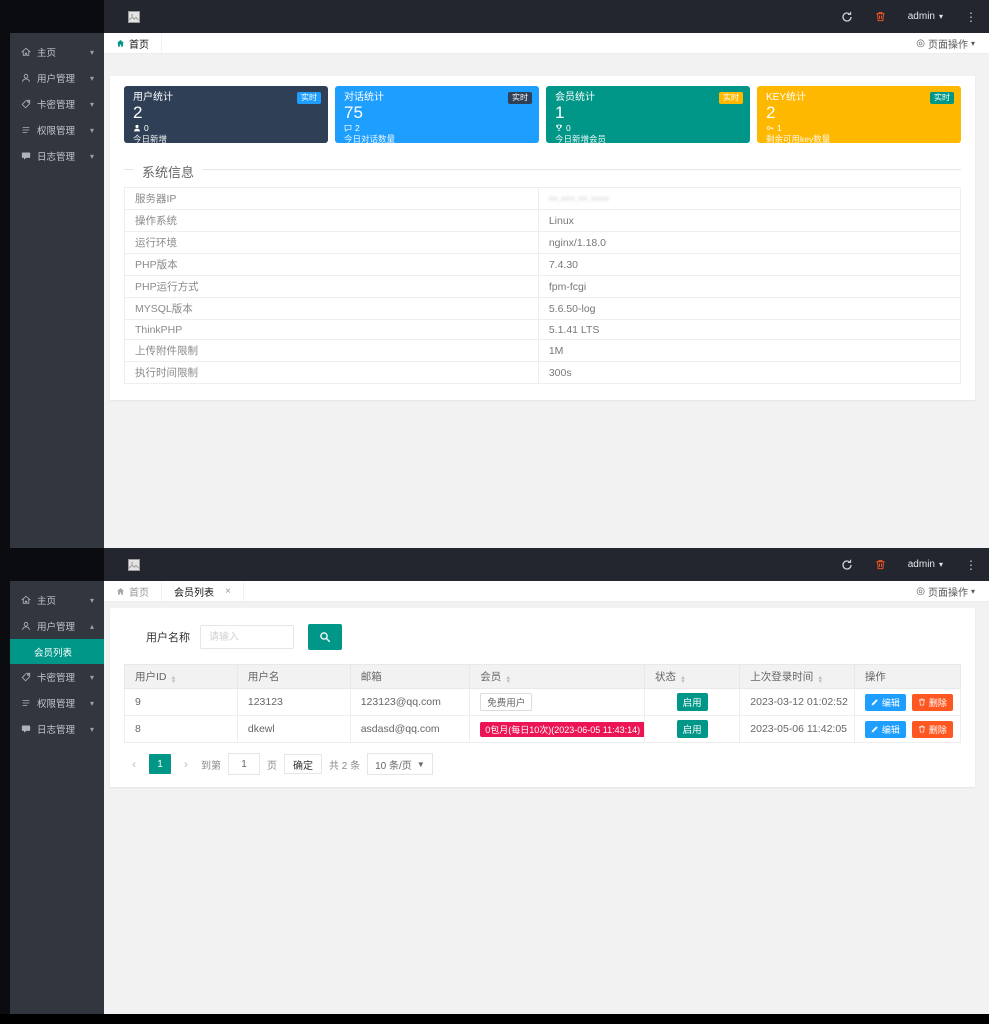 The height and width of the screenshot is (1024, 989). What do you see at coordinates (543, 198) in the screenshot?
I see `table-row: 服务器IP ••.•••.••.••••` at bounding box center [543, 198].